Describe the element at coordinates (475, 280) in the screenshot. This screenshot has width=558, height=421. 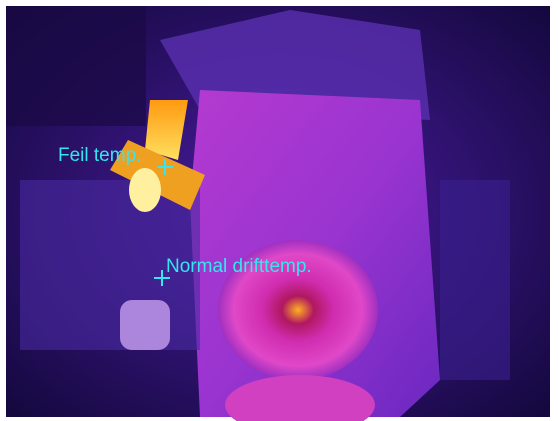
I see `right-part` at that location.